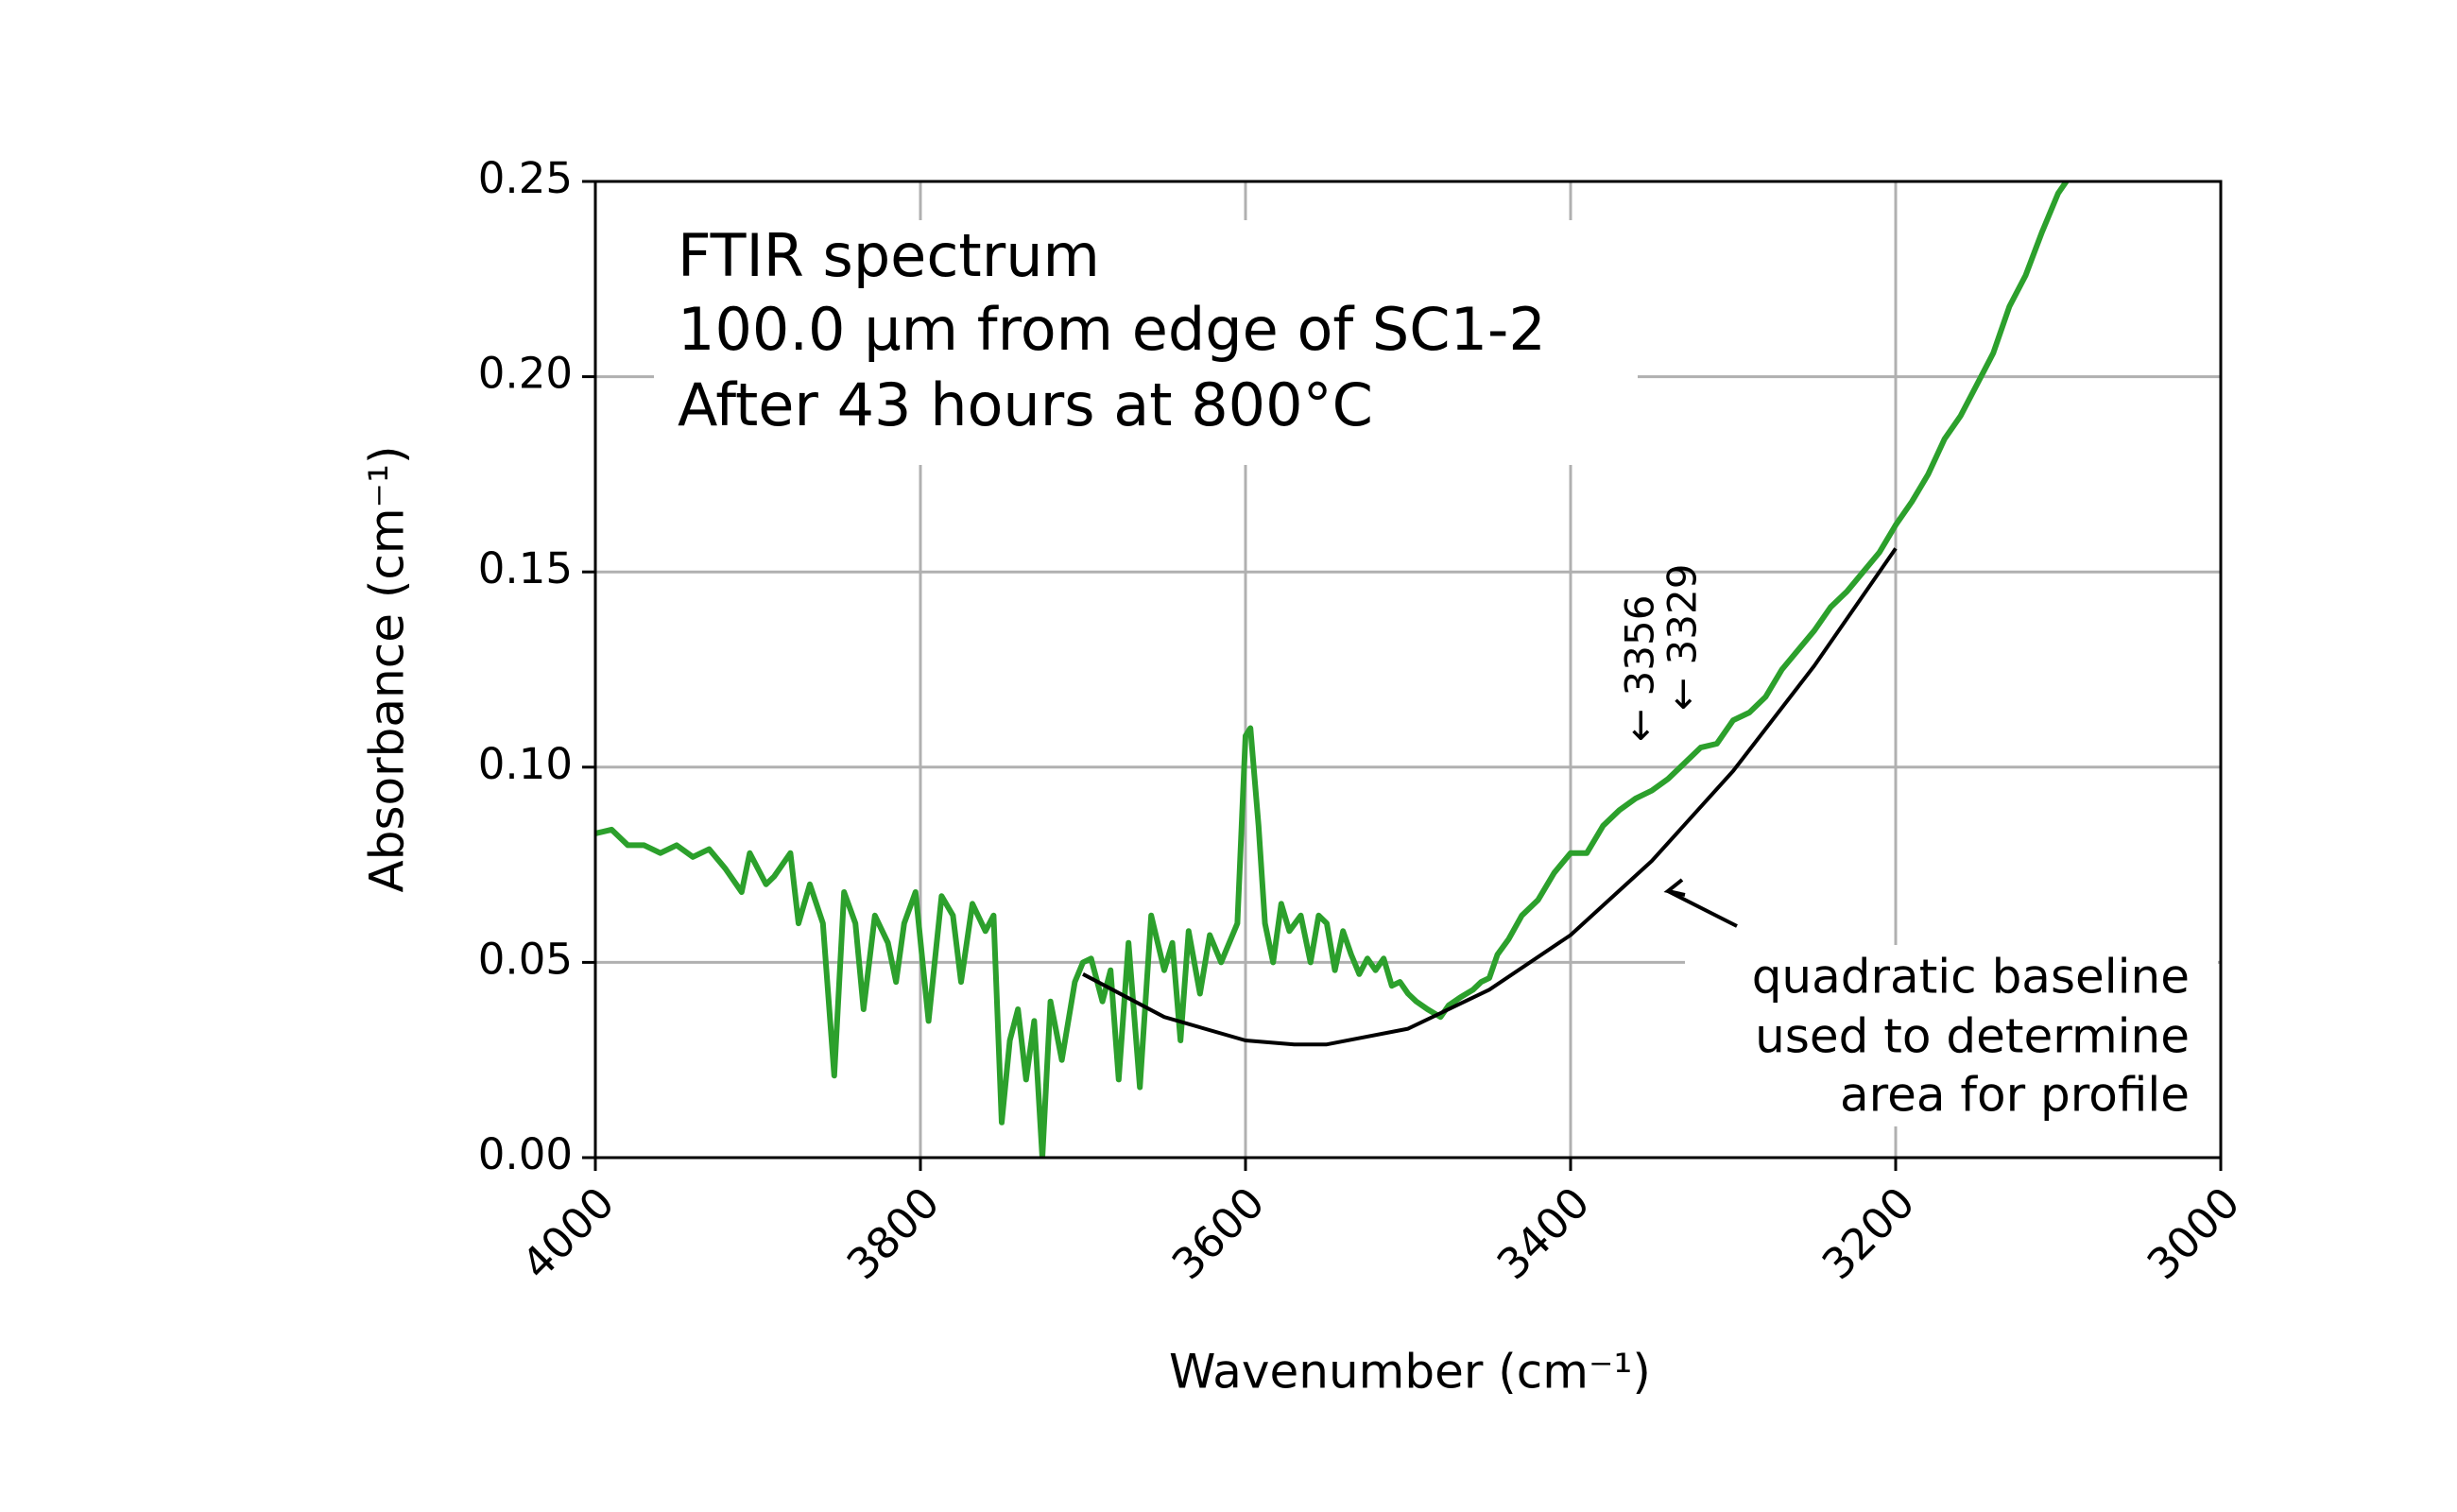 The image size is (2457, 1512). Describe the element at coordinates (525, 178) in the screenshot. I see `y-tick-label: 0.25` at that location.